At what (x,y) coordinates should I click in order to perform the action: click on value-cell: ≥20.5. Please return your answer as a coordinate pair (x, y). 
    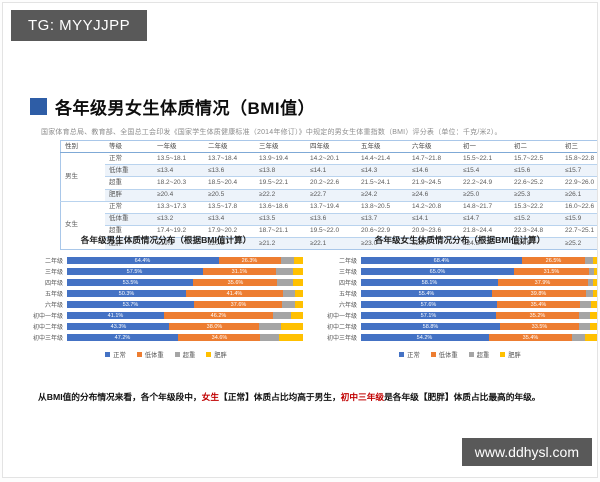
    Looking at the image, I should click on (229, 195).